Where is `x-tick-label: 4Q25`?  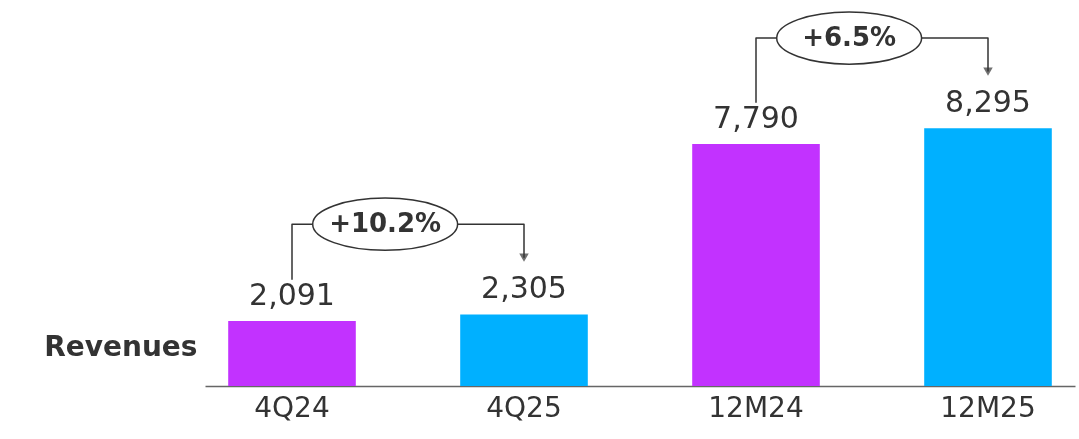
x-tick-label: 4Q25 is located at coordinates (524, 407).